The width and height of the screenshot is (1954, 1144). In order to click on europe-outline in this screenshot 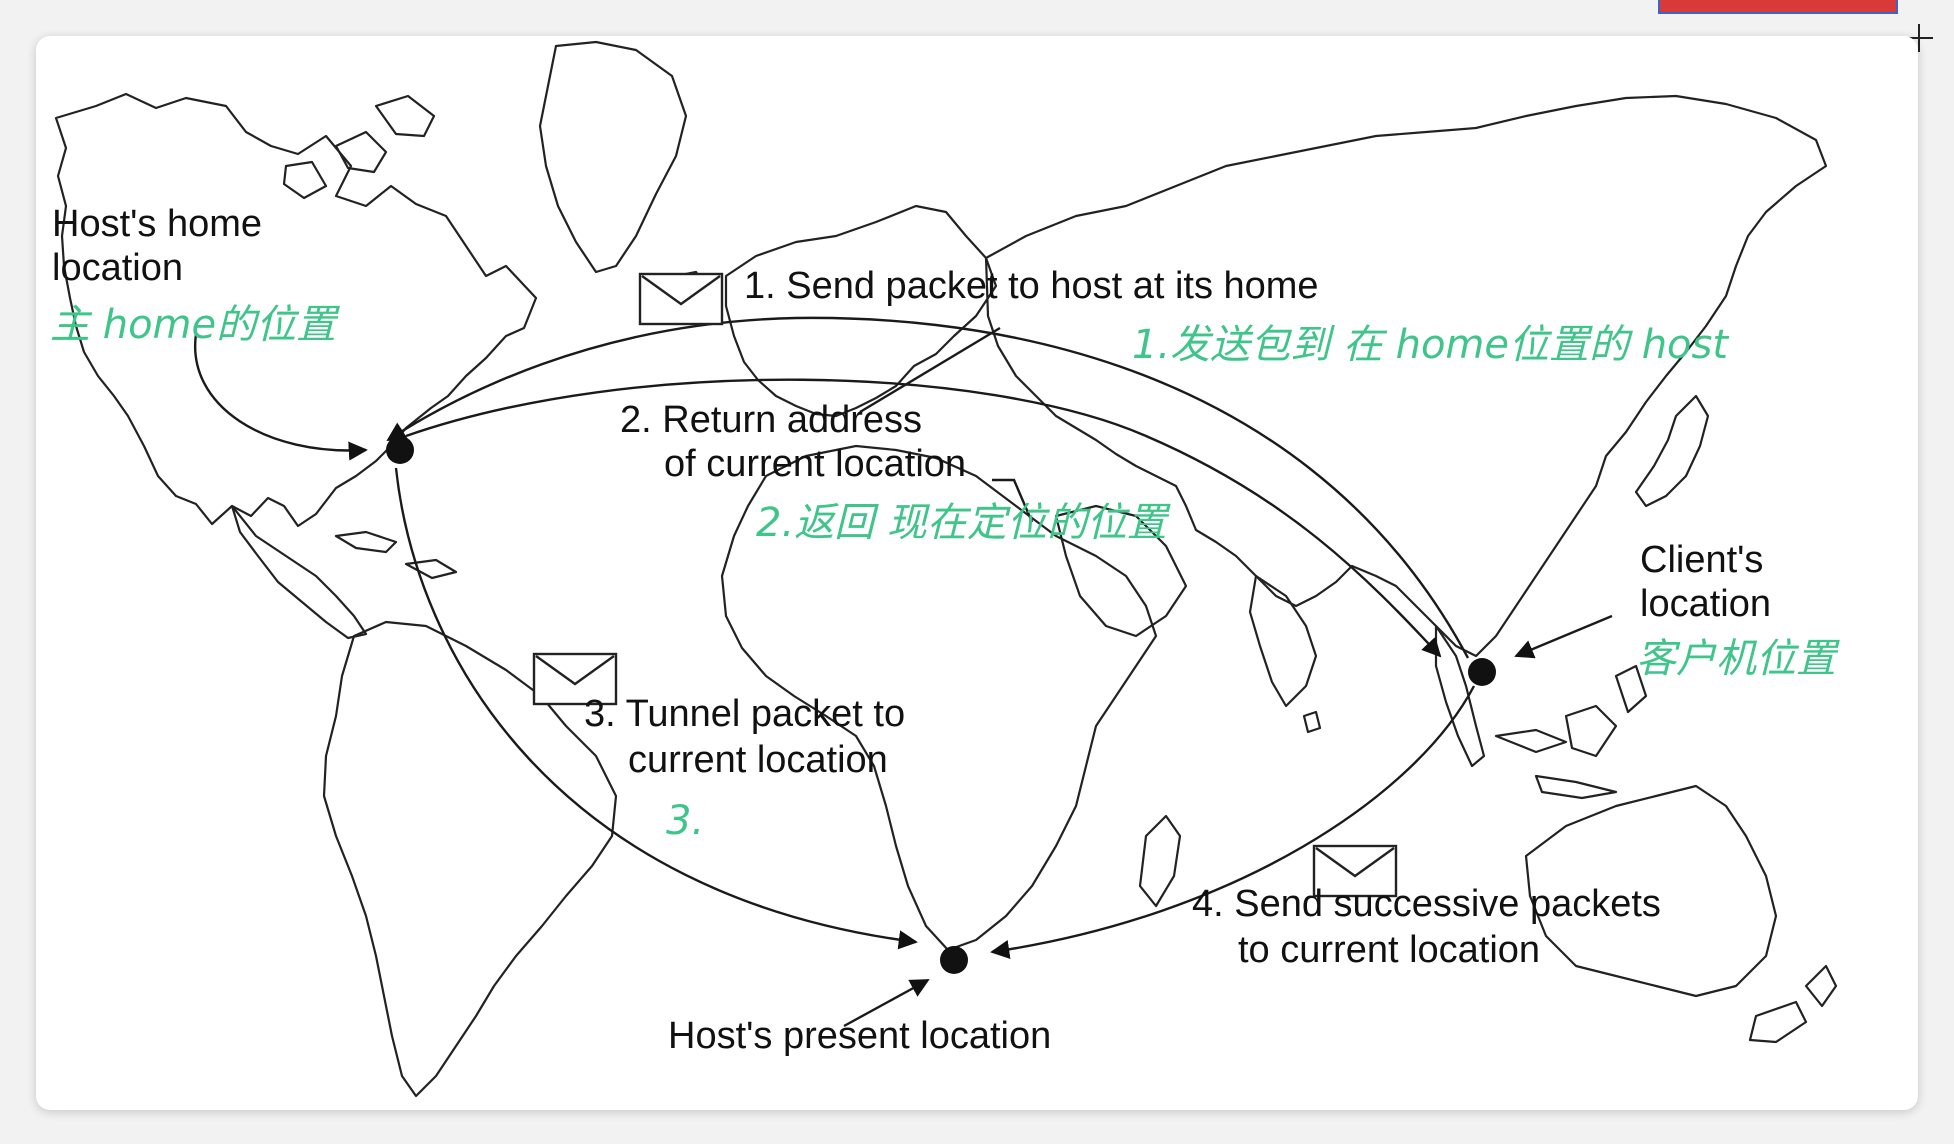, I will do `click(861, 311)`.